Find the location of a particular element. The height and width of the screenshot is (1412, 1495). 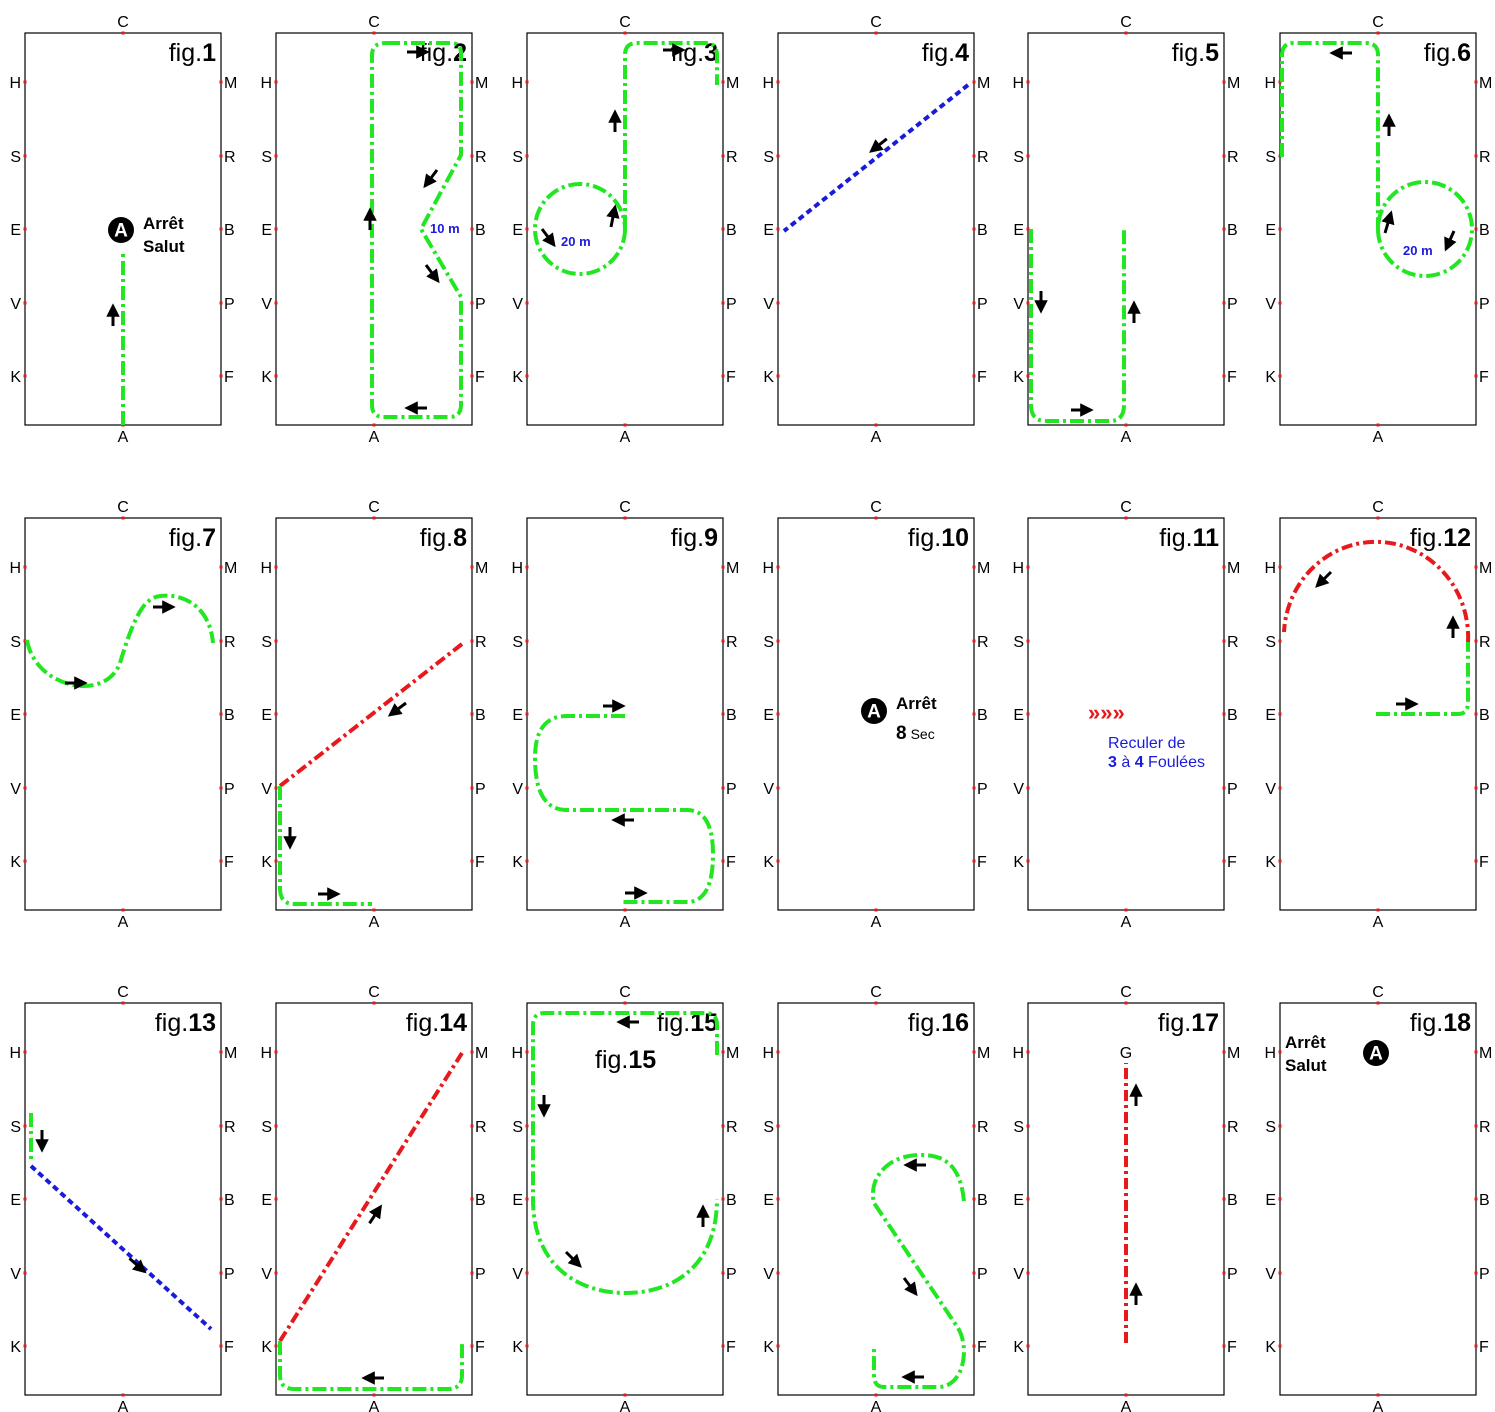

direction-arrow-icon is located at coordinates (137, 1265).